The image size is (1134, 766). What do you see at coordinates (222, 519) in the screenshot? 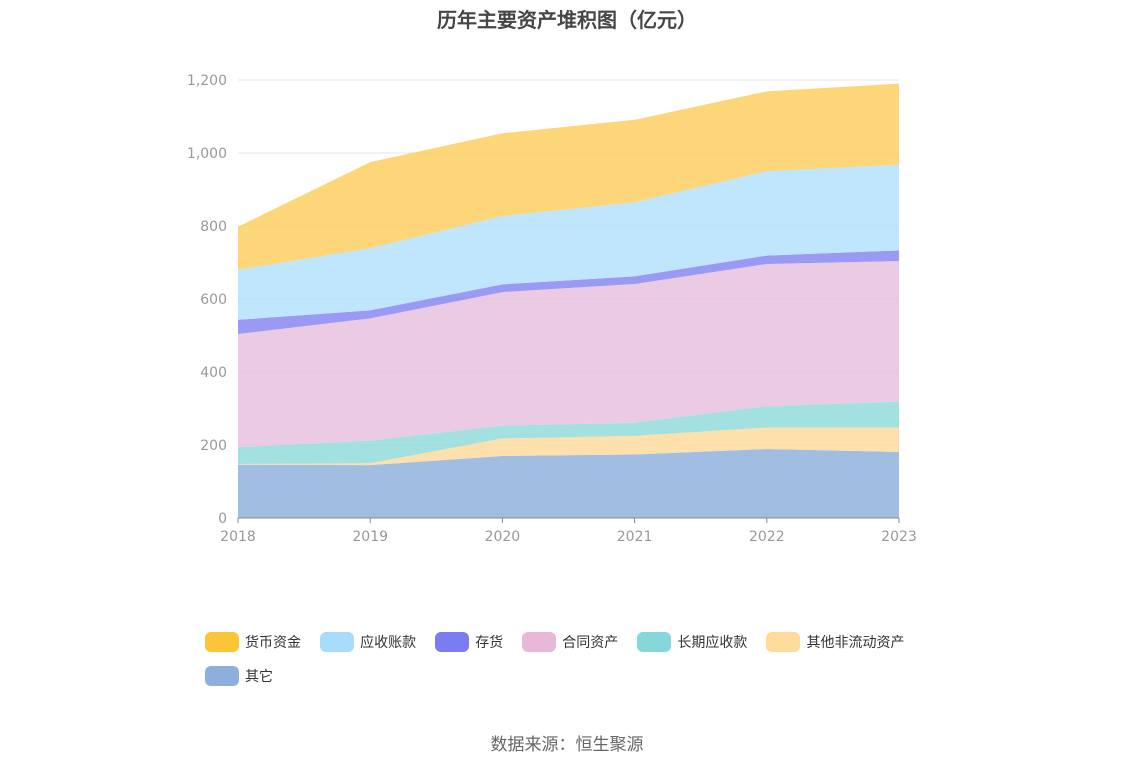
I see `y-tick-label: 0` at bounding box center [222, 519].